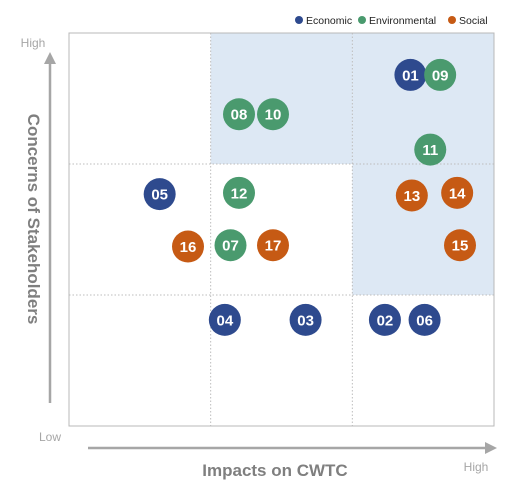 This screenshot has width=518, height=490. I want to click on data-point-16: 16, so click(188, 246).